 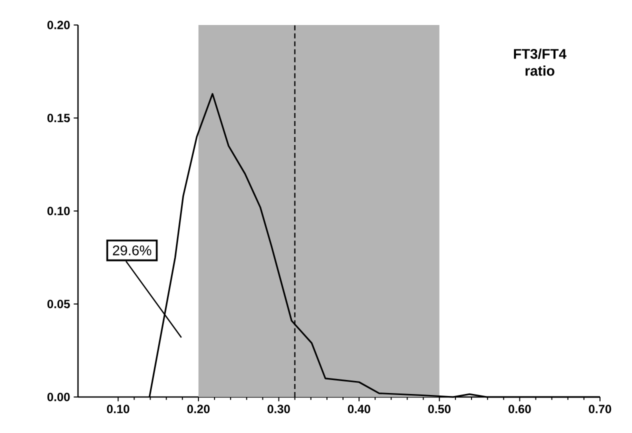 What do you see at coordinates (279, 409) in the screenshot?
I see `x-tick-label: 0.30` at bounding box center [279, 409].